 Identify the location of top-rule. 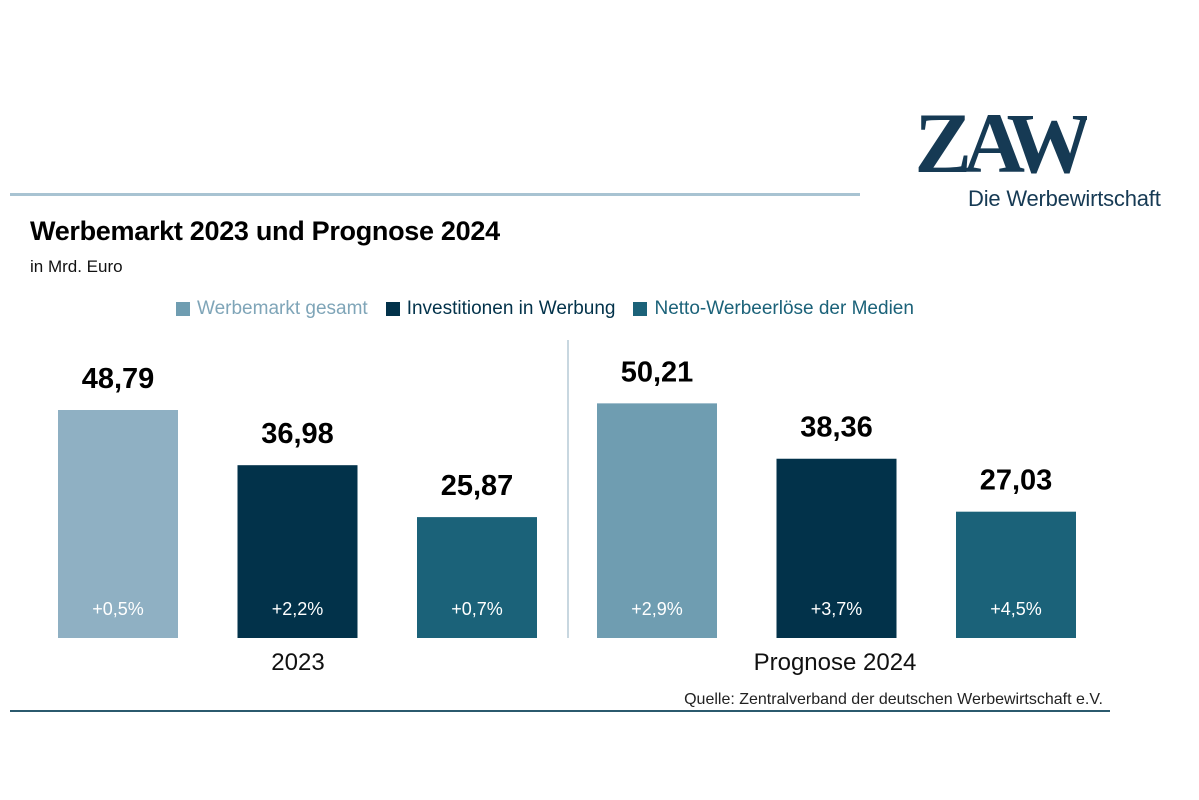
(435, 194).